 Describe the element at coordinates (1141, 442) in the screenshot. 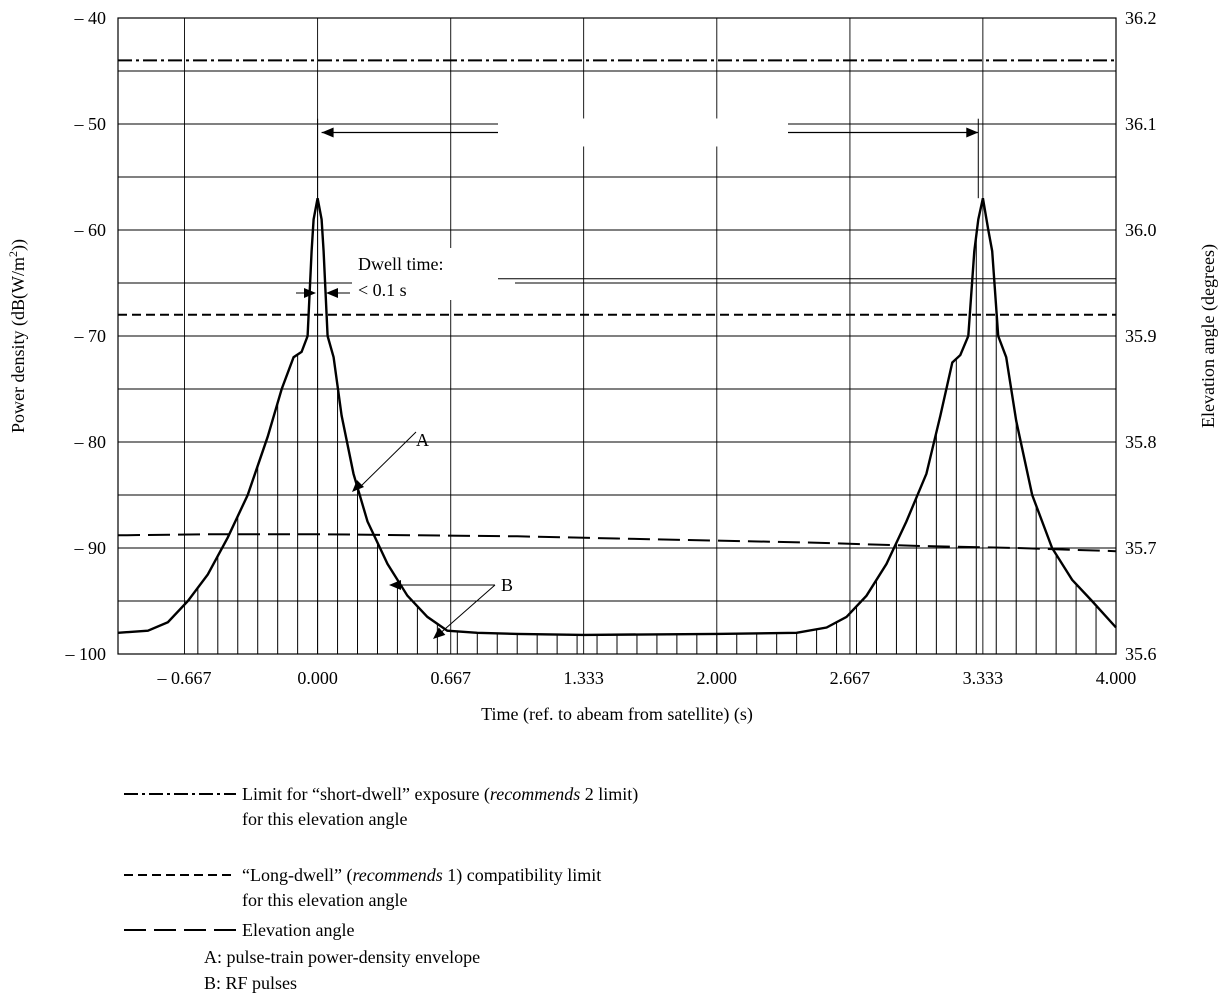

I see `y-tick-label-right: 35.8` at that location.